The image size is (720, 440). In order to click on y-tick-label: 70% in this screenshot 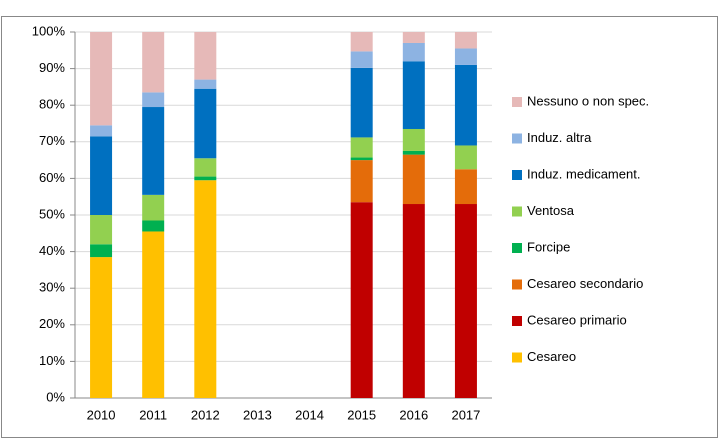, I will do `click(52, 140)`.